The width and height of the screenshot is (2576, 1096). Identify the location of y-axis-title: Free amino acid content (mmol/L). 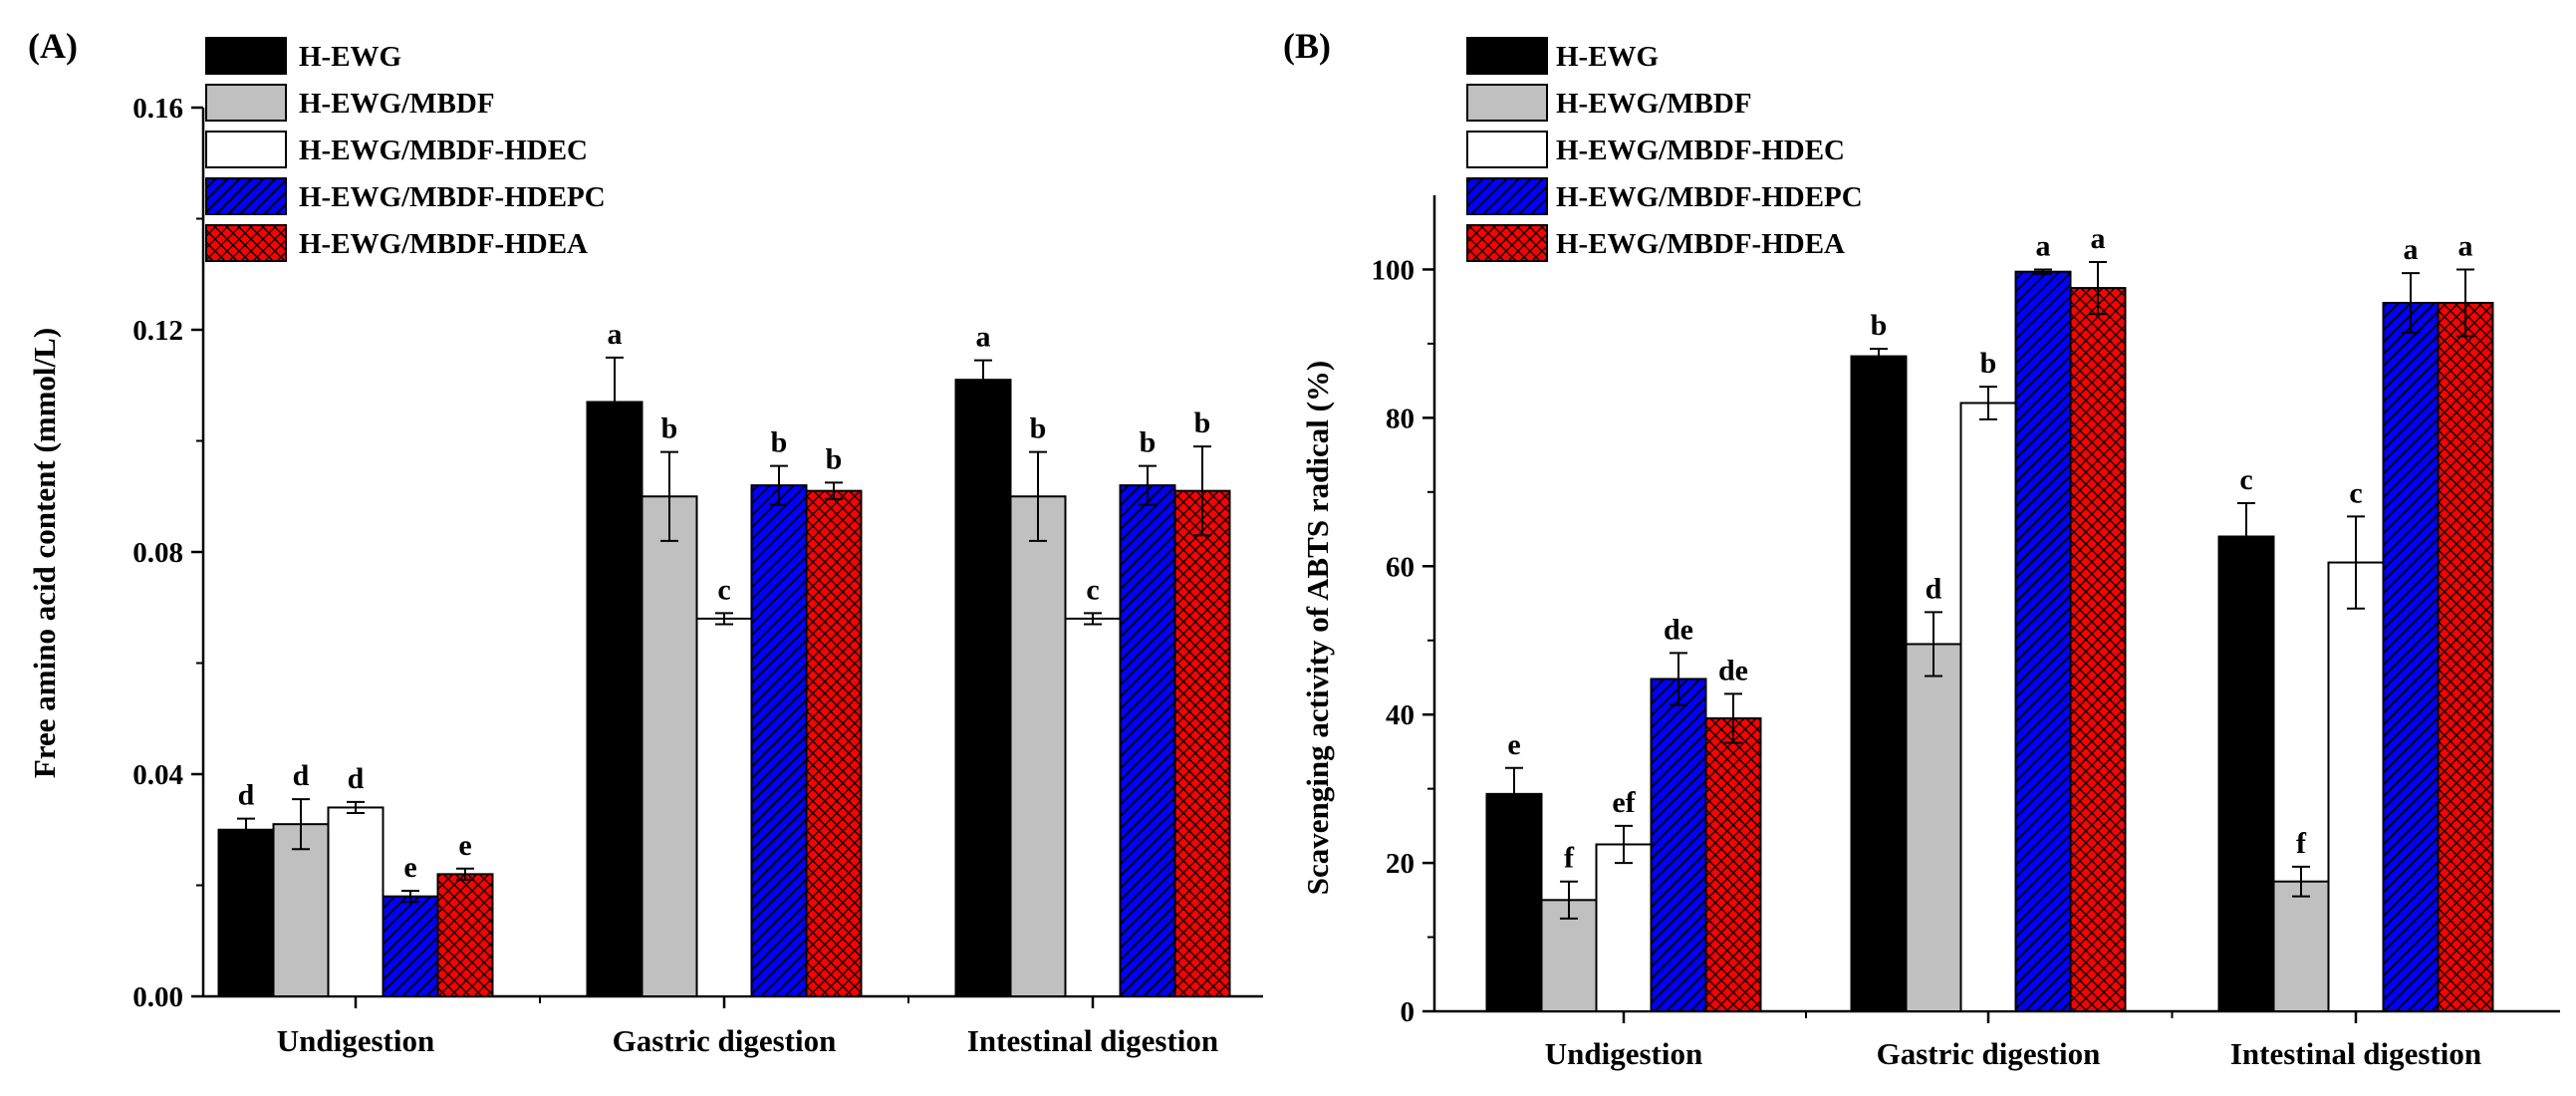
(44, 553).